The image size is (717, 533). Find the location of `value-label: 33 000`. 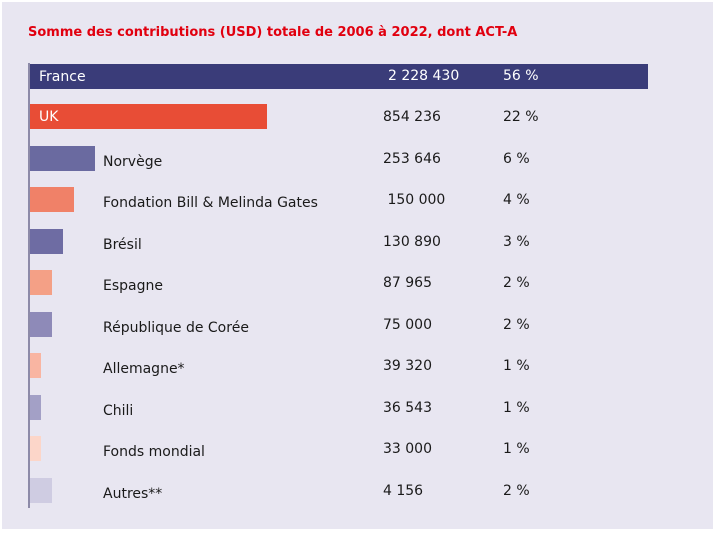

value-label: 33 000 is located at coordinates (407, 448).